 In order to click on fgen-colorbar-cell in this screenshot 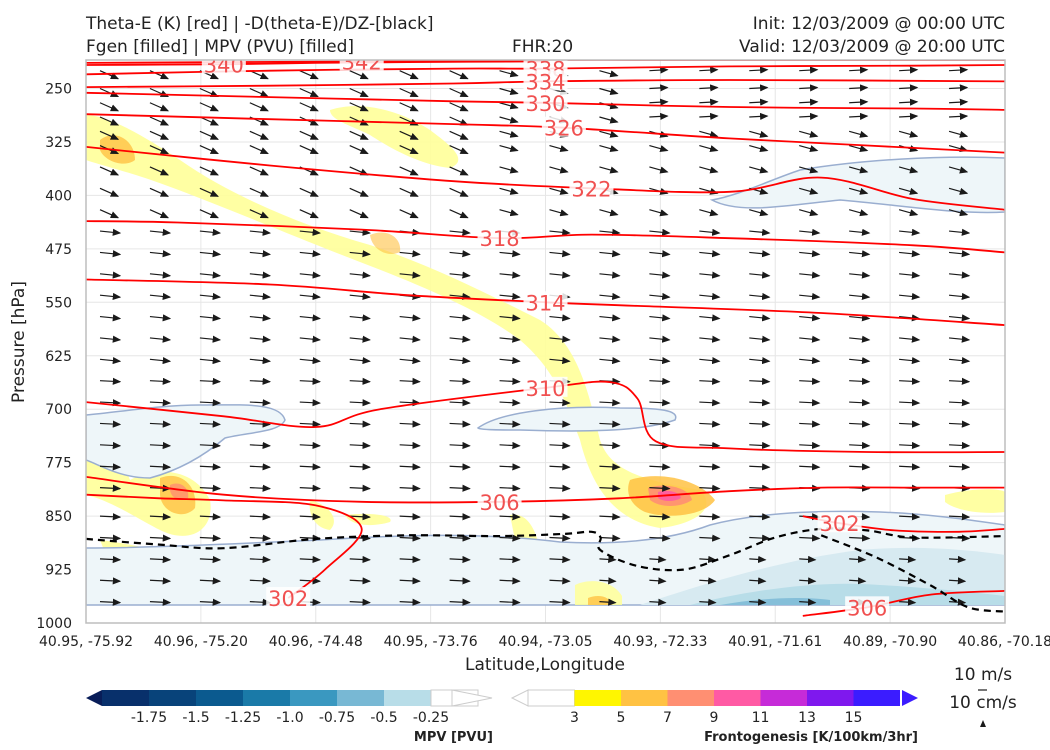, I will do `click(597, 698)`.